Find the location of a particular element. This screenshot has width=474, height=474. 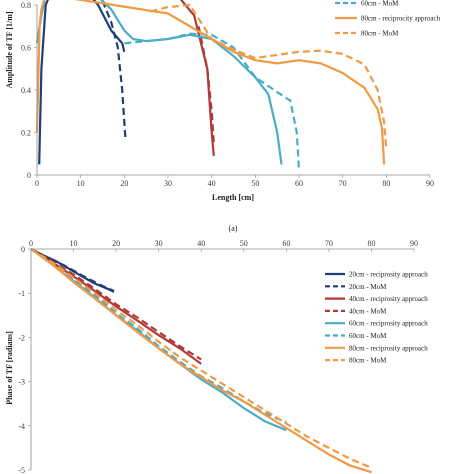

chart-b-y-tick-label: -5 is located at coordinates (21, 470).